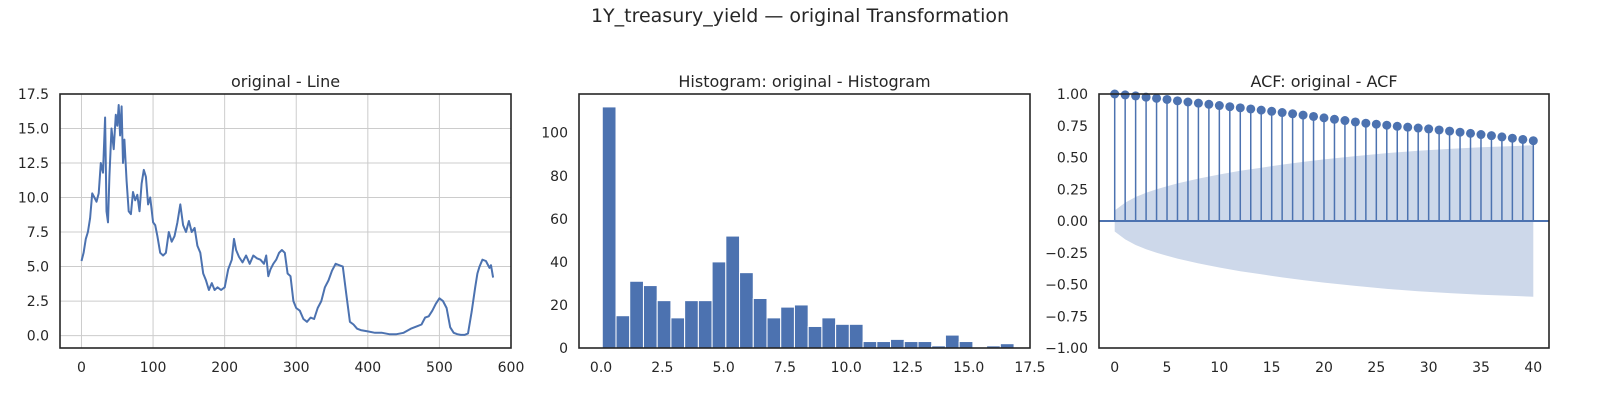 This screenshot has height=400, width=1600. Describe the element at coordinates (1066, 317) in the screenshot. I see `y-tick-label: −0.75` at that location.